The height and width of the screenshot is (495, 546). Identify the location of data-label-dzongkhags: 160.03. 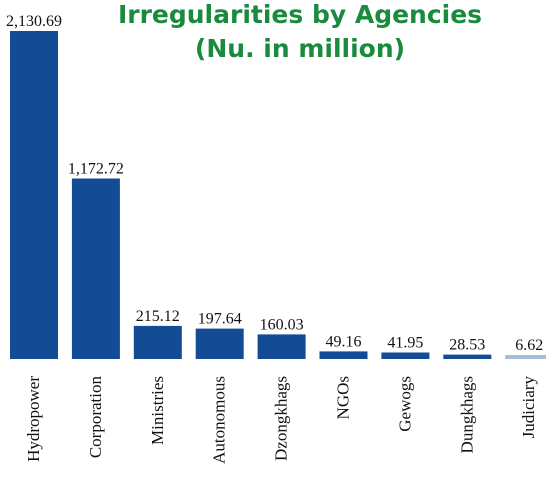
(282, 324).